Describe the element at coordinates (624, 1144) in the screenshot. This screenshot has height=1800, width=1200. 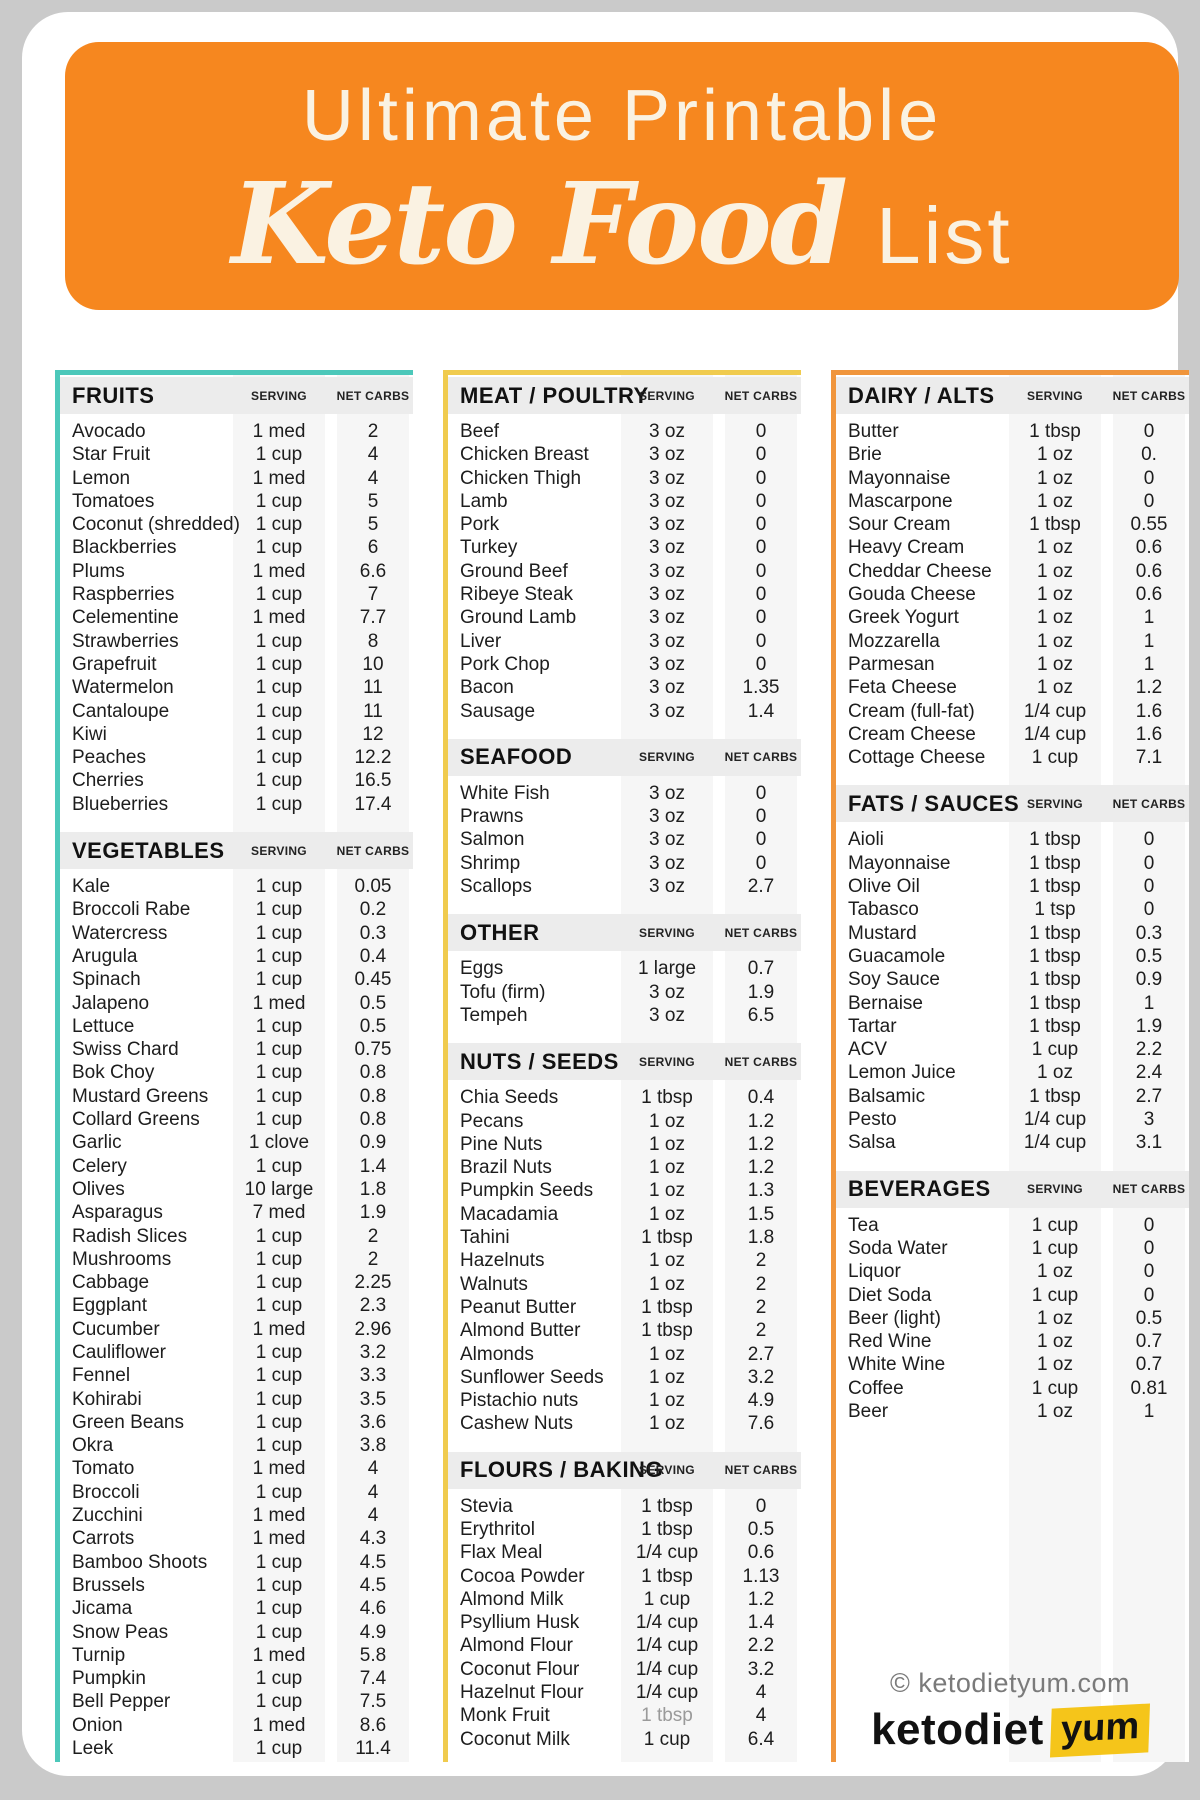
I see `food-row: Pine Nuts 1 oz 1.2` at that location.